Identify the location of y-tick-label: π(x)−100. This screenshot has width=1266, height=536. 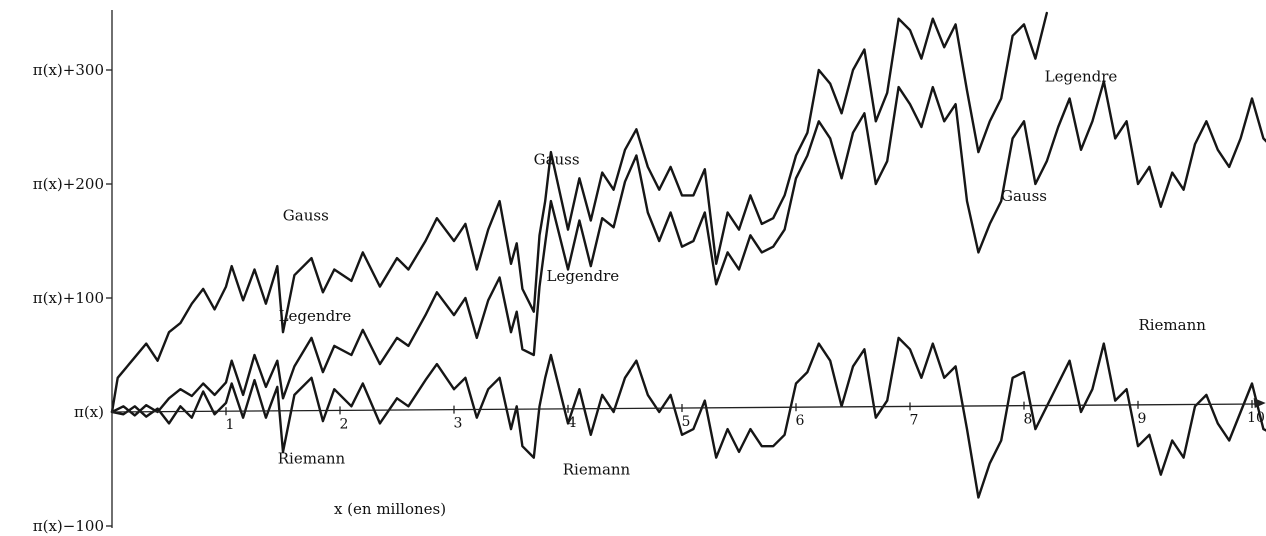
(68, 526).